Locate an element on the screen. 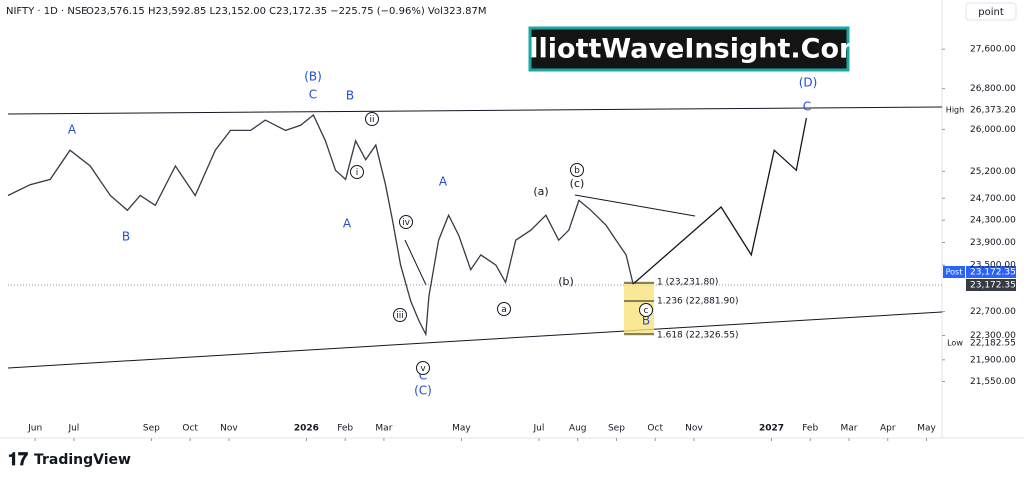  y-tick-label: 22,700.00 is located at coordinates (993, 312).